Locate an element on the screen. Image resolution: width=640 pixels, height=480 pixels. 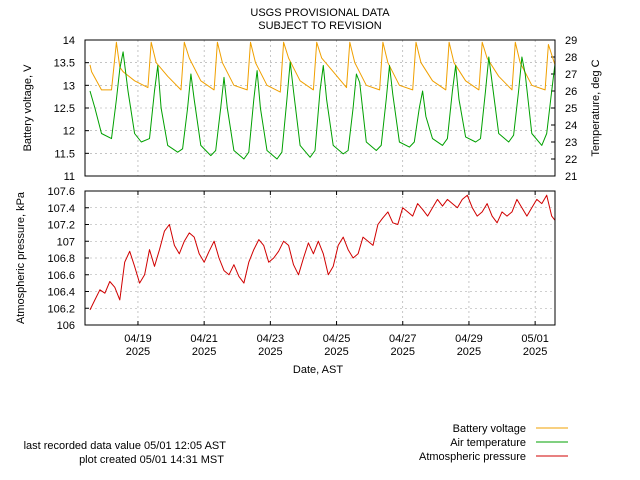
pressure-axis-label: Atmospheric pressure, kPa is located at coordinates (21, 257).